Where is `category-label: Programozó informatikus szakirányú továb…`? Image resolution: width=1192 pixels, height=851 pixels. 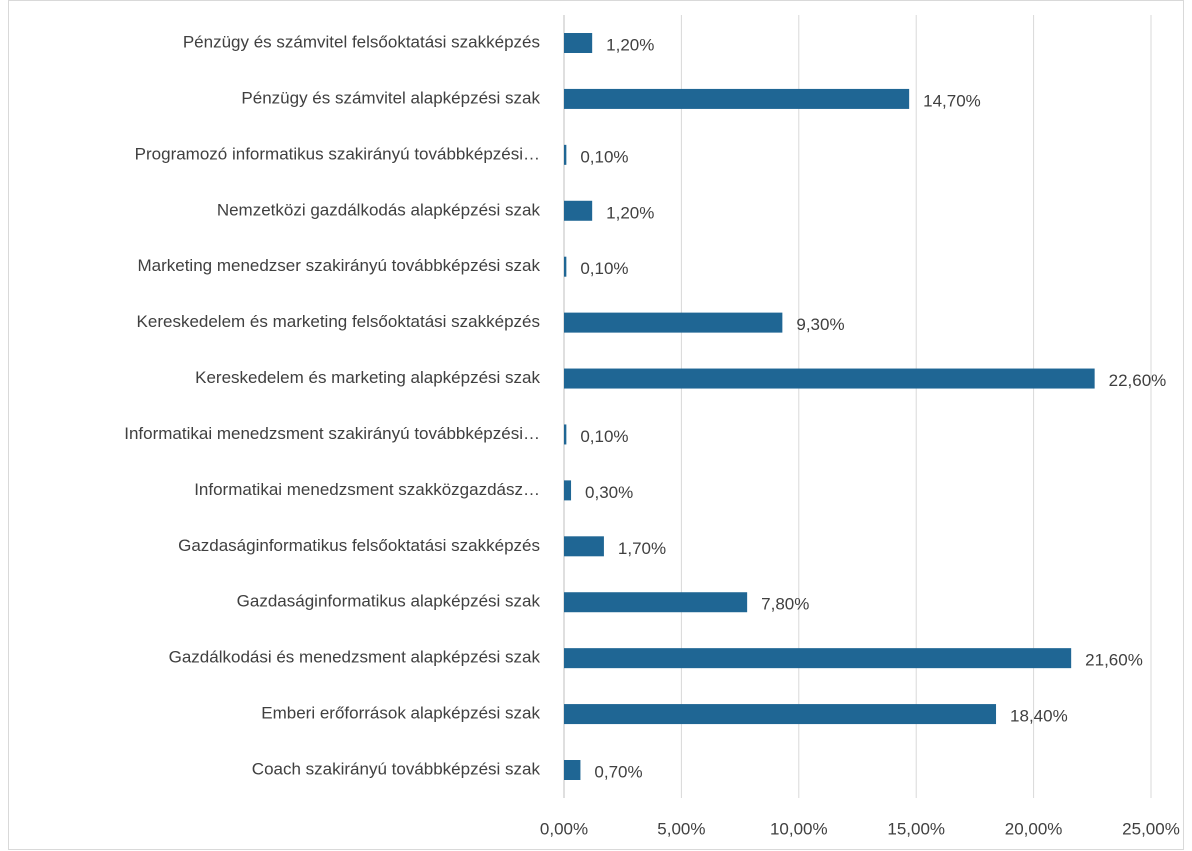 category-label: Programozó informatikus szakirányú továb… is located at coordinates (337, 153).